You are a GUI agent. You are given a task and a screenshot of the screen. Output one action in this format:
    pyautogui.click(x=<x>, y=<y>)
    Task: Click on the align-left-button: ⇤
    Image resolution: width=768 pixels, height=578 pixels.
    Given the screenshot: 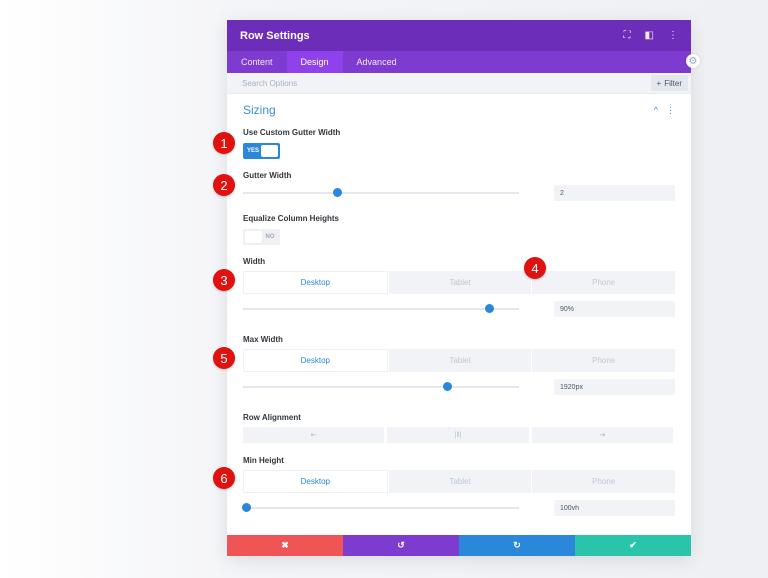 What is the action you would take?
    pyautogui.click(x=314, y=435)
    